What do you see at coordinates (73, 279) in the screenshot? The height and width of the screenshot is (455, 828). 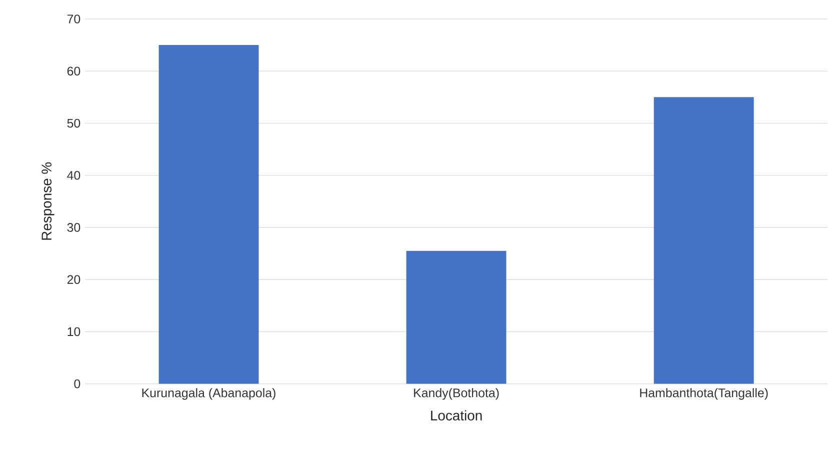 I see `y-tick-label: 20` at bounding box center [73, 279].